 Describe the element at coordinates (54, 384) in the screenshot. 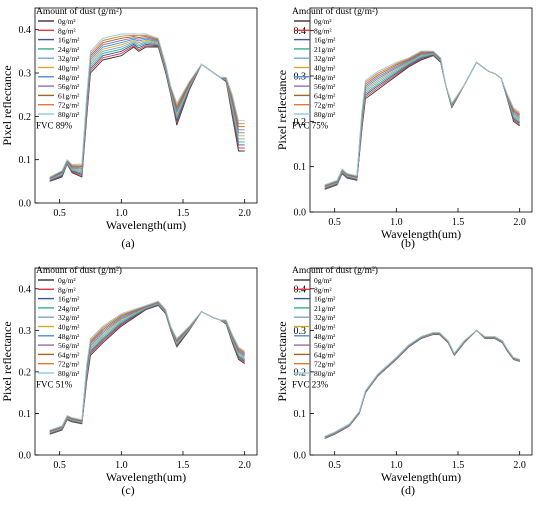

I see `fvc-annotation: FVC 51%` at that location.